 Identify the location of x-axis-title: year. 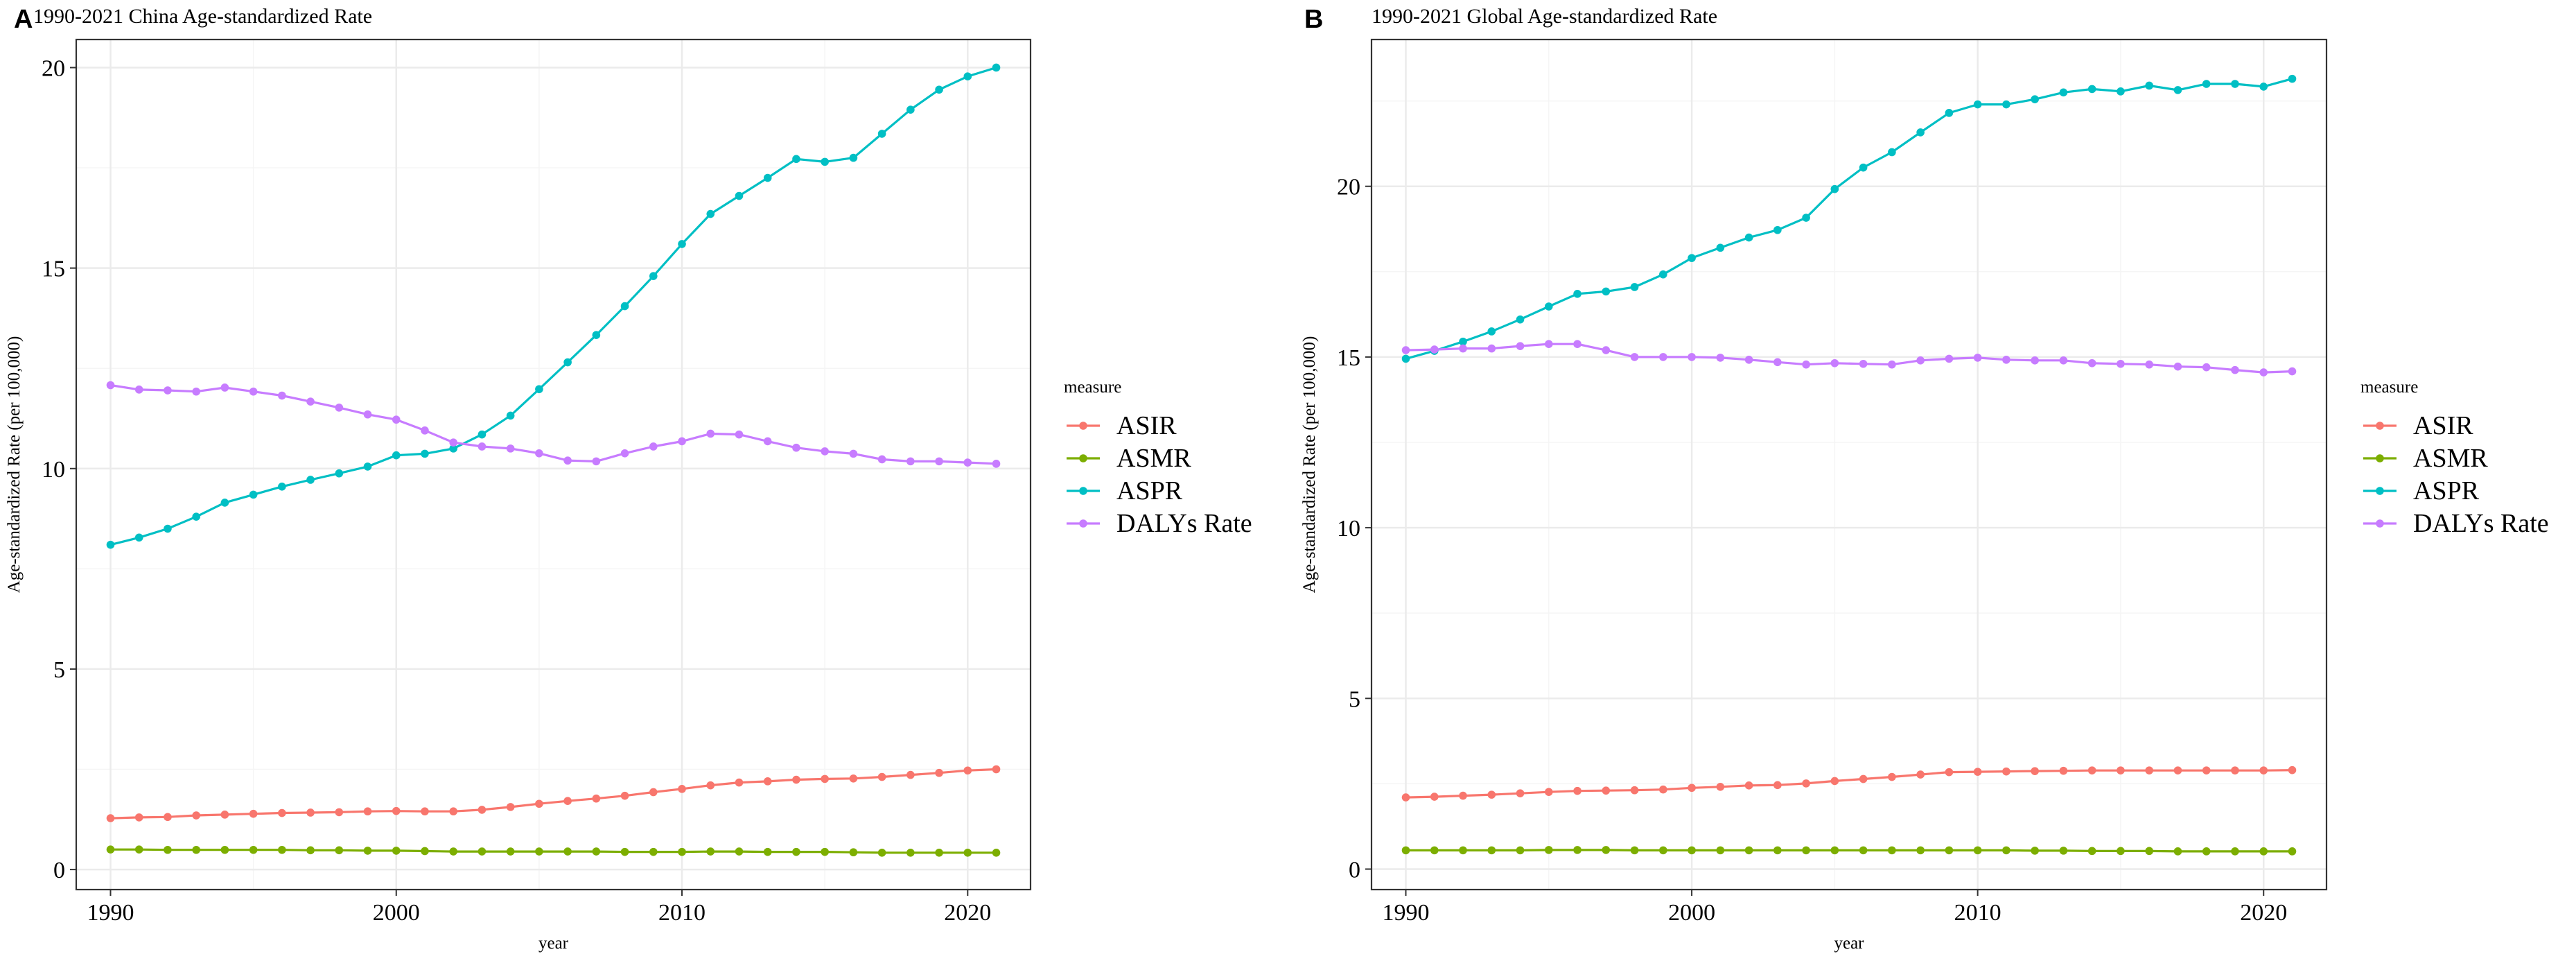
(1849, 943).